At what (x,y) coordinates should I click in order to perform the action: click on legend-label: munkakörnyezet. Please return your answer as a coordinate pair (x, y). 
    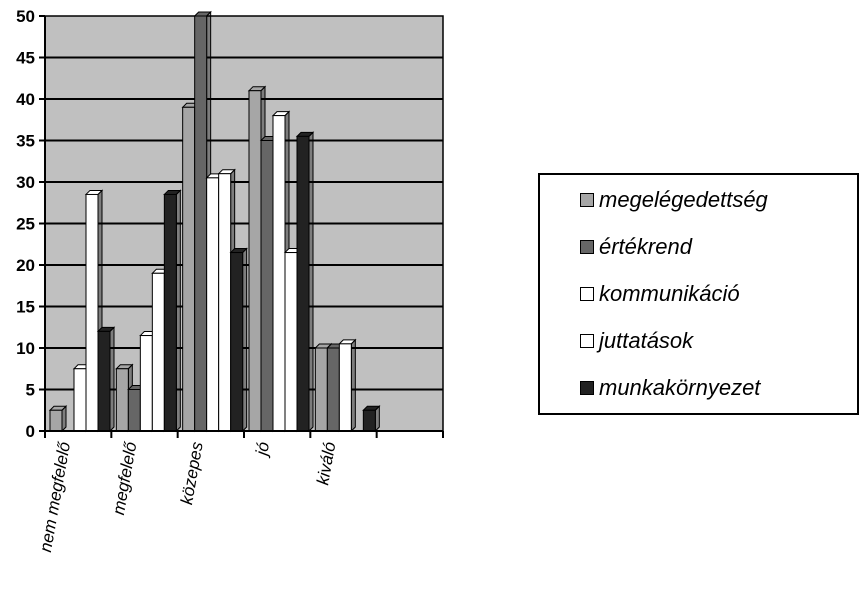
    Looking at the image, I should click on (680, 387).